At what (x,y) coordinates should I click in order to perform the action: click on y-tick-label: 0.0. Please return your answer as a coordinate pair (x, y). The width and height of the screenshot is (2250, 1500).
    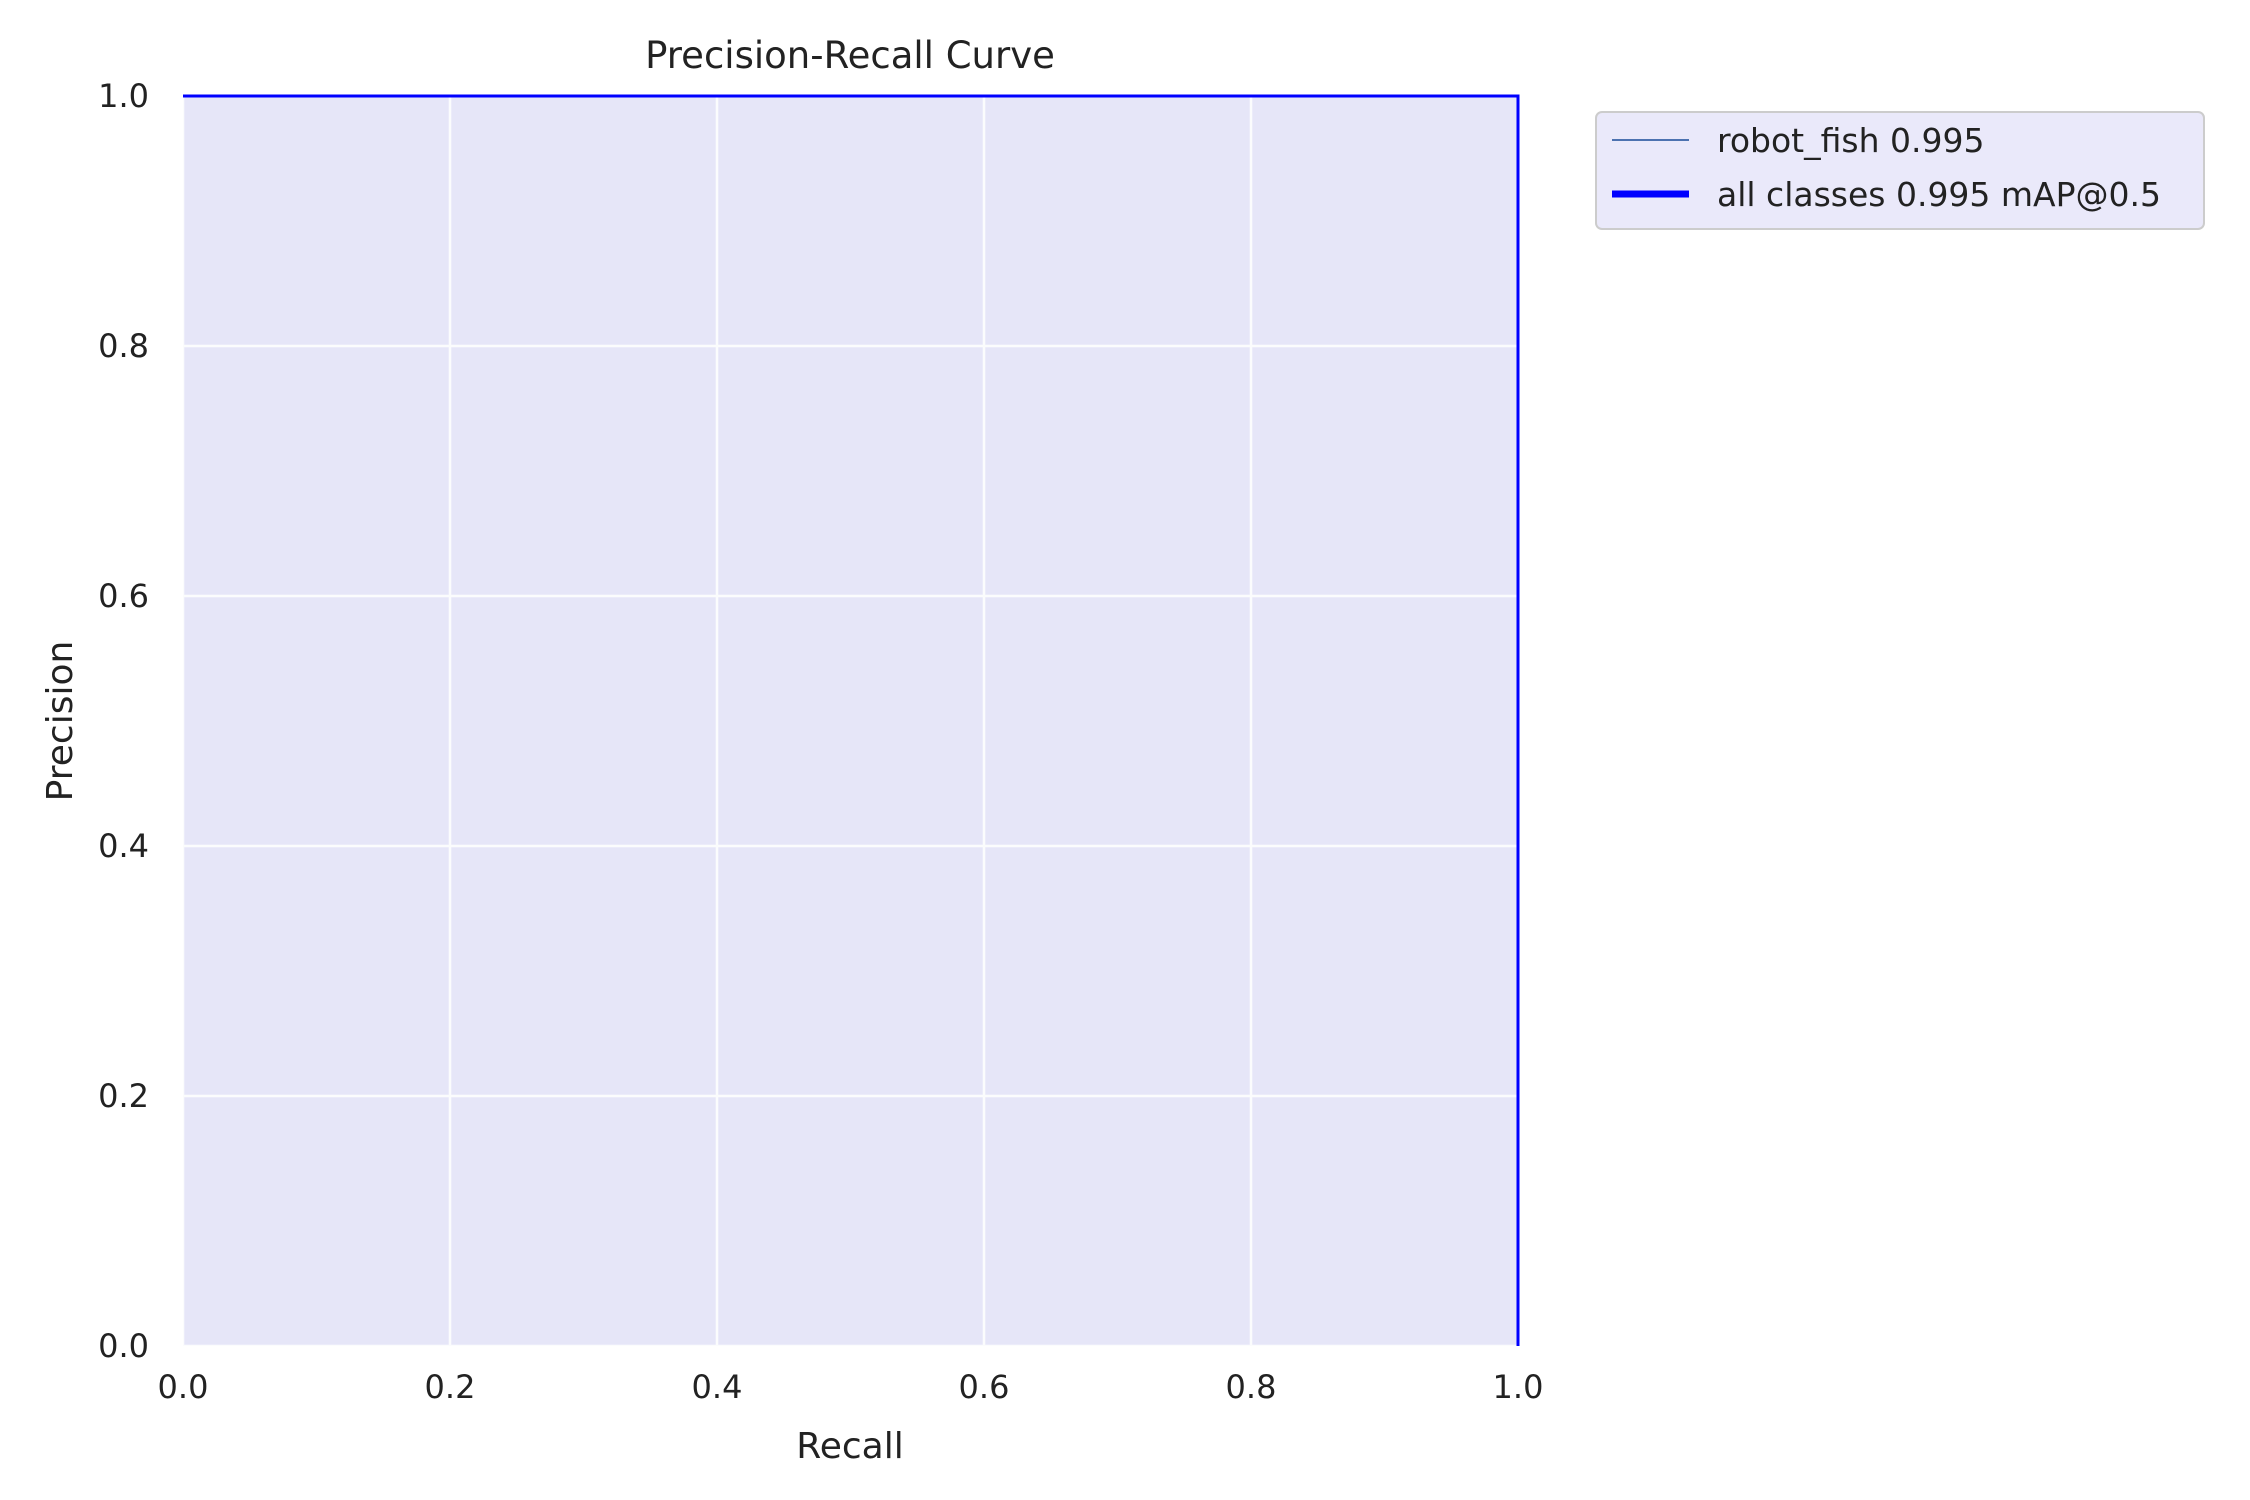
    Looking at the image, I should click on (123, 1346).